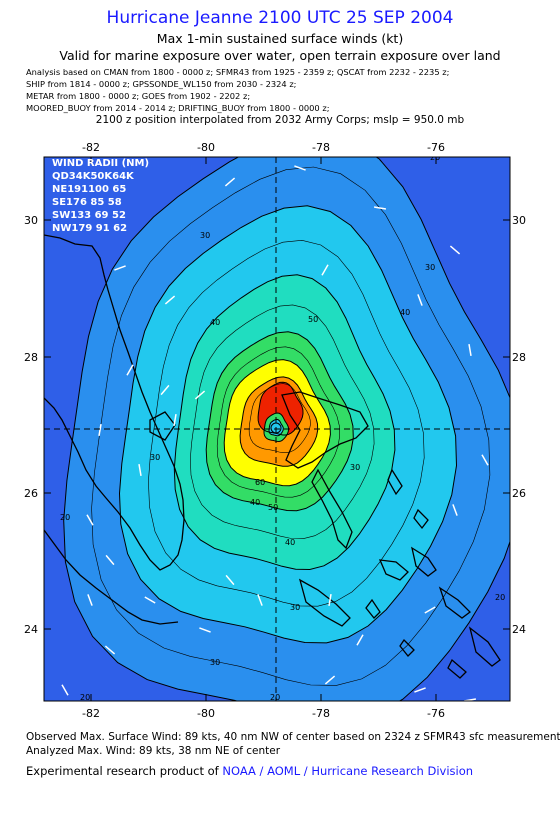 Image resolution: width=560 pixels, height=815 pixels. I want to click on lon-tick-bottom: -78, so click(321, 713).